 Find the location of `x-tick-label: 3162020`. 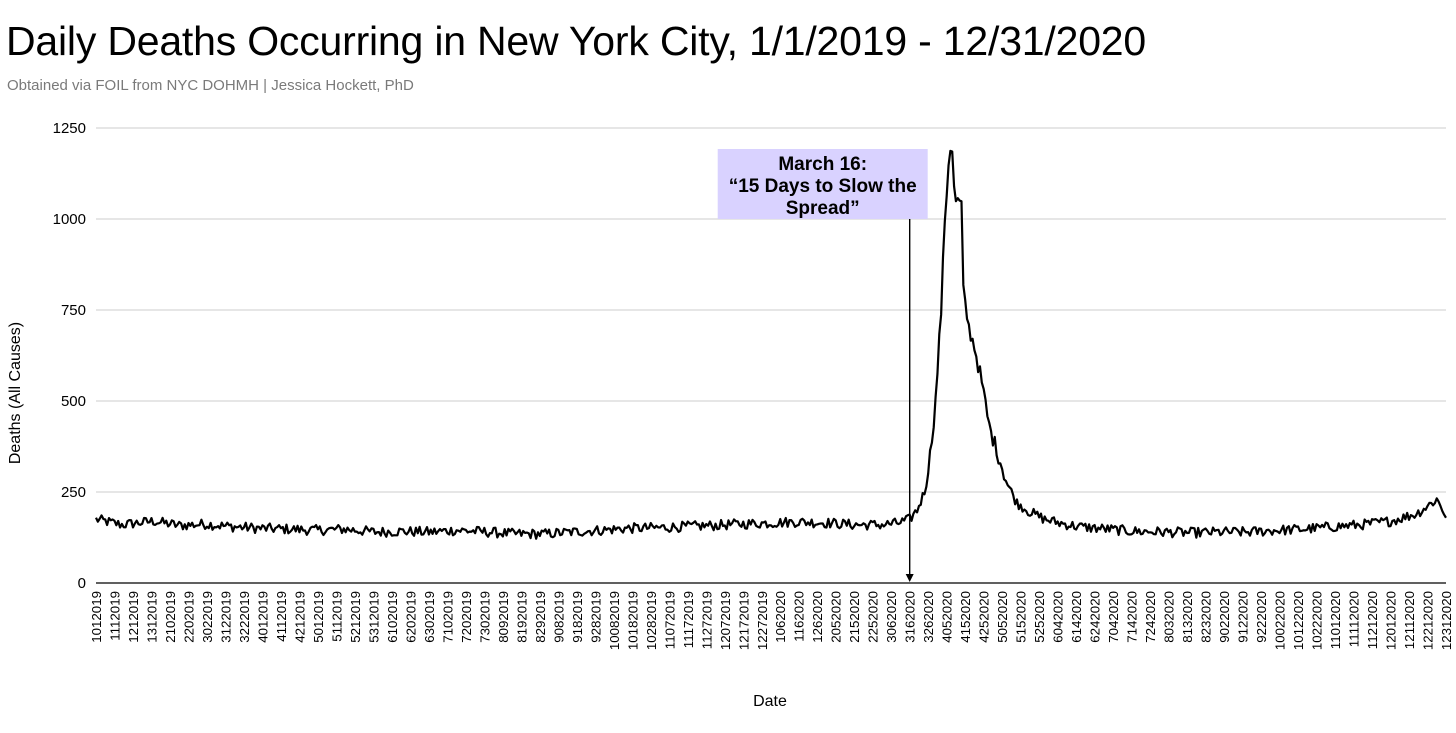

x-tick-label: 3162020 is located at coordinates (910, 617).